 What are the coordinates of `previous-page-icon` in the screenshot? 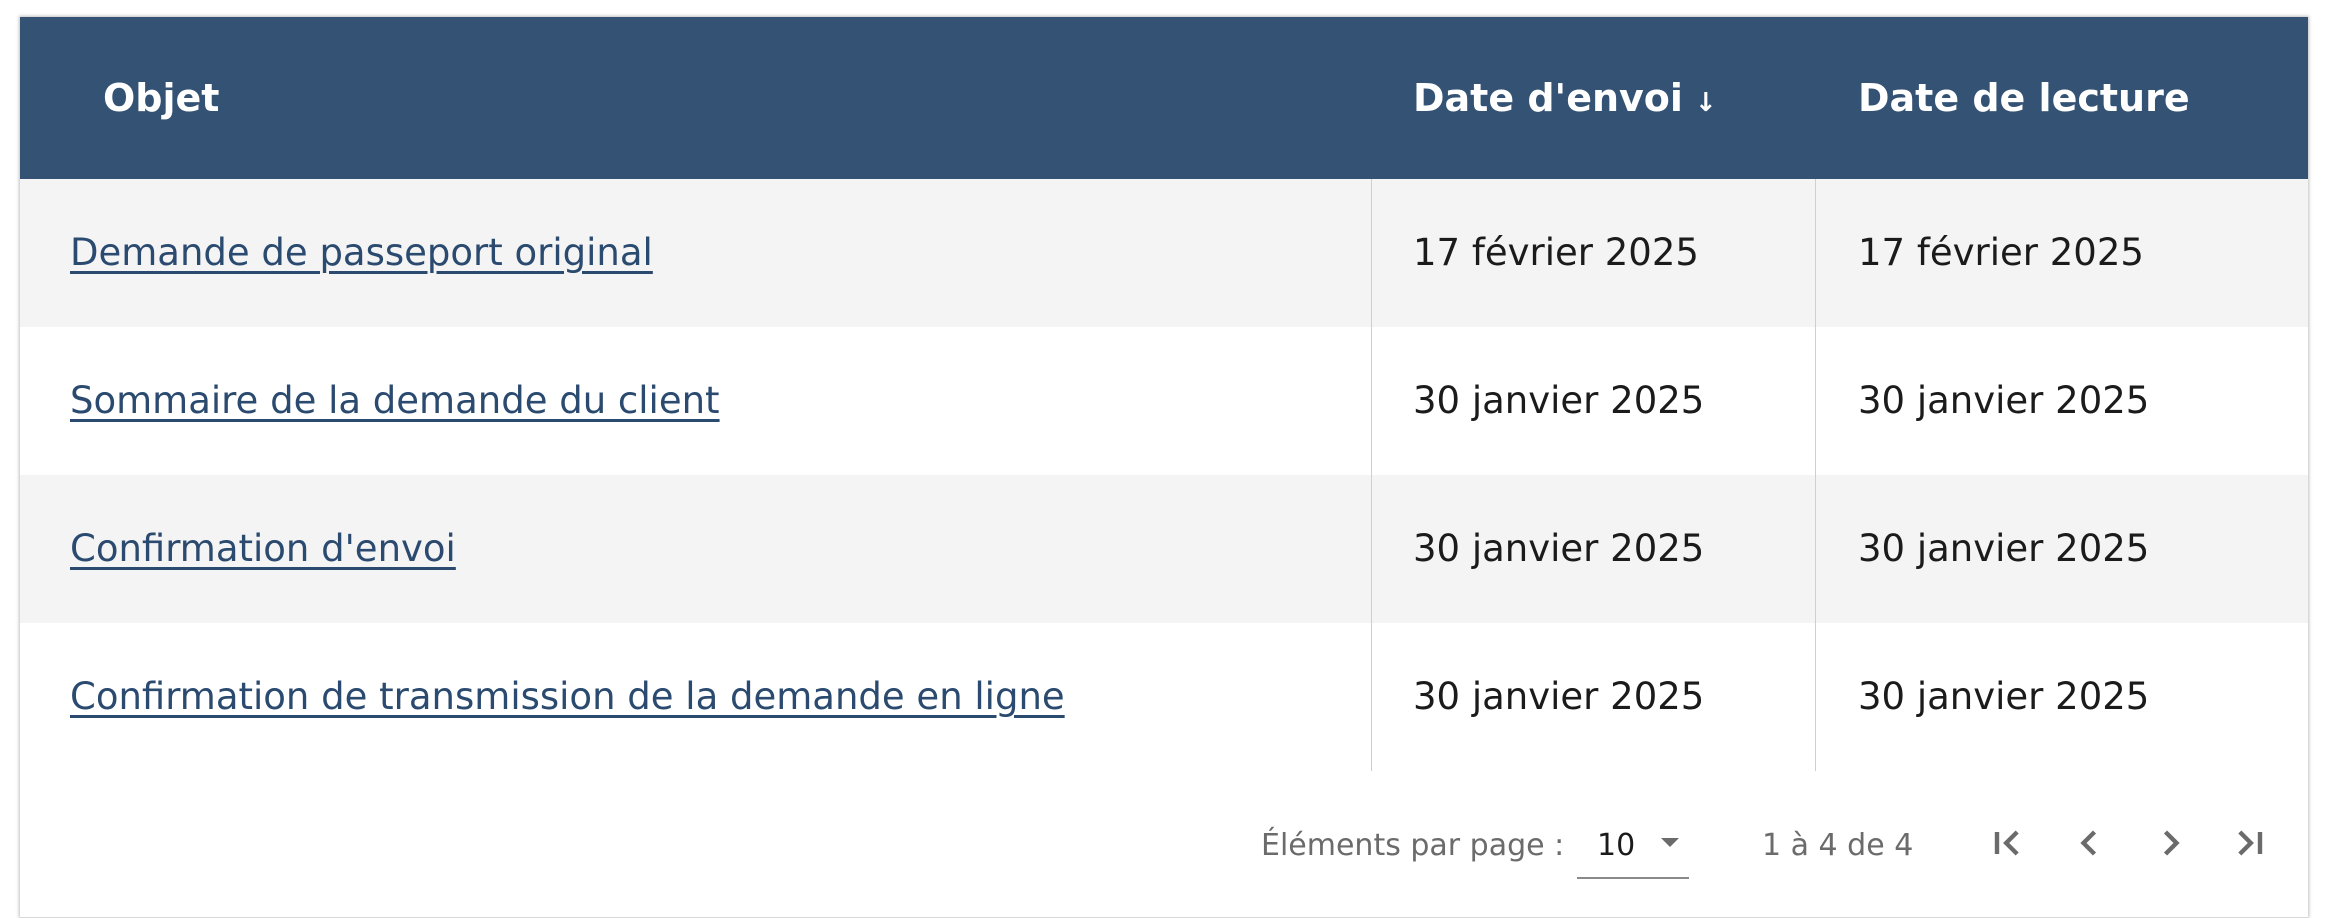 It's located at (2089, 843).